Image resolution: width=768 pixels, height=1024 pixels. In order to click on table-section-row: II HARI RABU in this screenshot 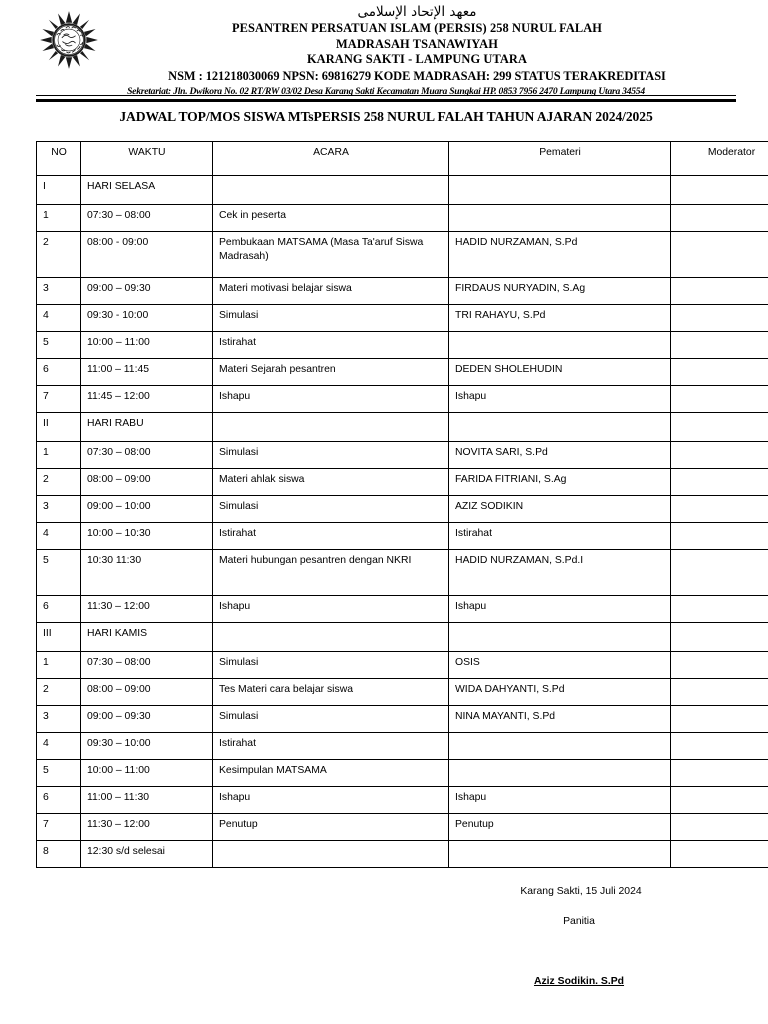, I will do `click(402, 427)`.